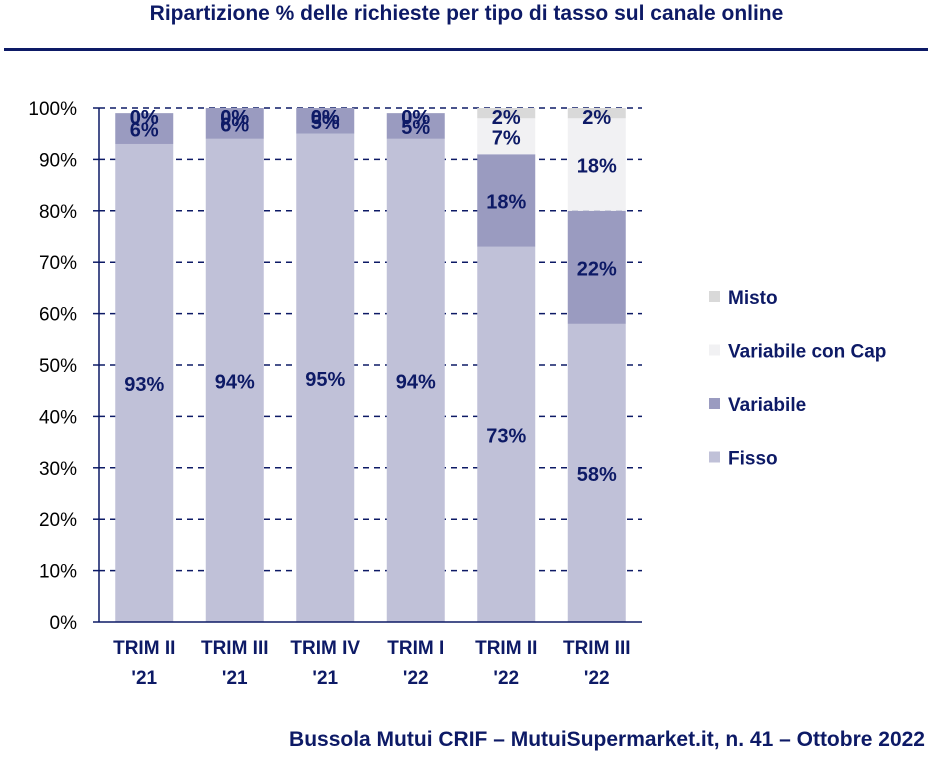  What do you see at coordinates (58, 572) in the screenshot?
I see `y-tick-label: 10%` at bounding box center [58, 572].